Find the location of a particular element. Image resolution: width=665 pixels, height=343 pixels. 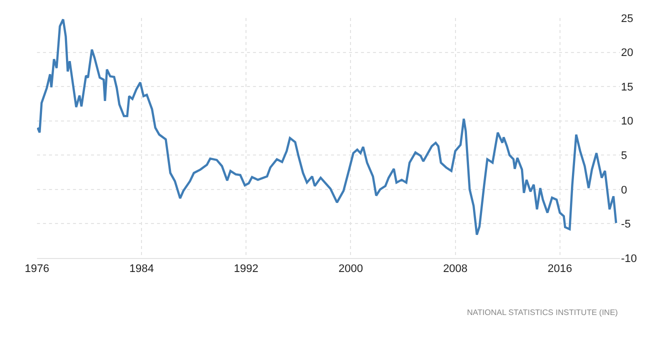

x-tick-label: 2008 is located at coordinates (455, 269).